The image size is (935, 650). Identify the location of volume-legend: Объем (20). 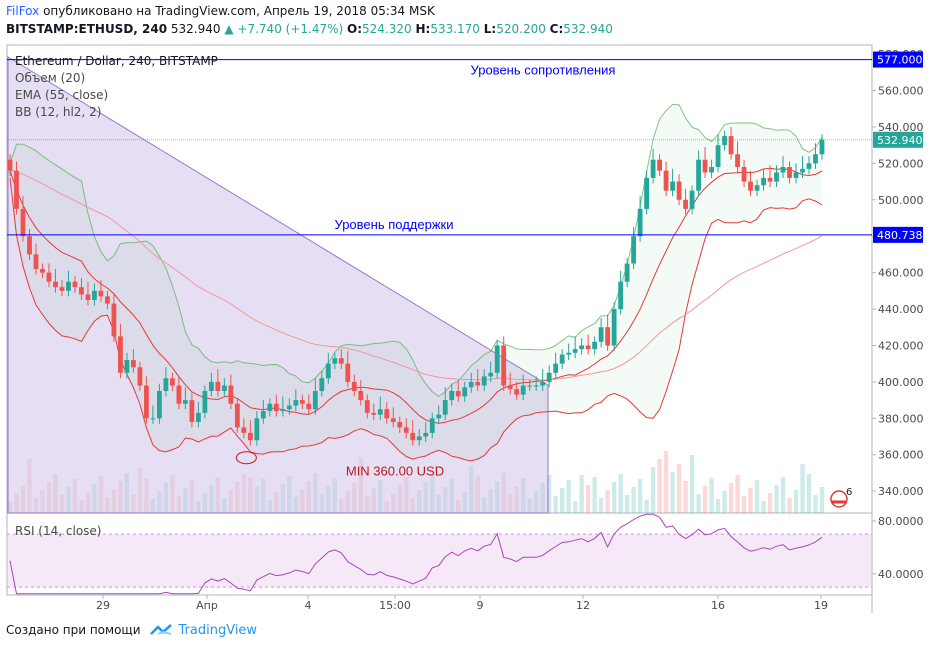
(50, 78).